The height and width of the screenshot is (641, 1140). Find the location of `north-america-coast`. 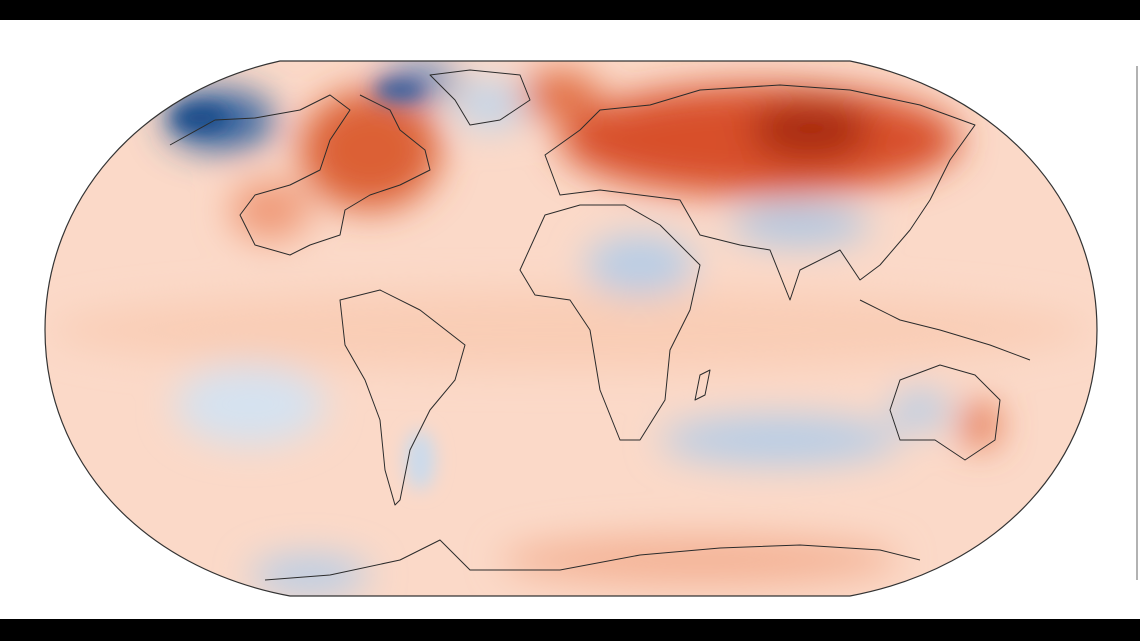

north-america-coast is located at coordinates (300, 175).